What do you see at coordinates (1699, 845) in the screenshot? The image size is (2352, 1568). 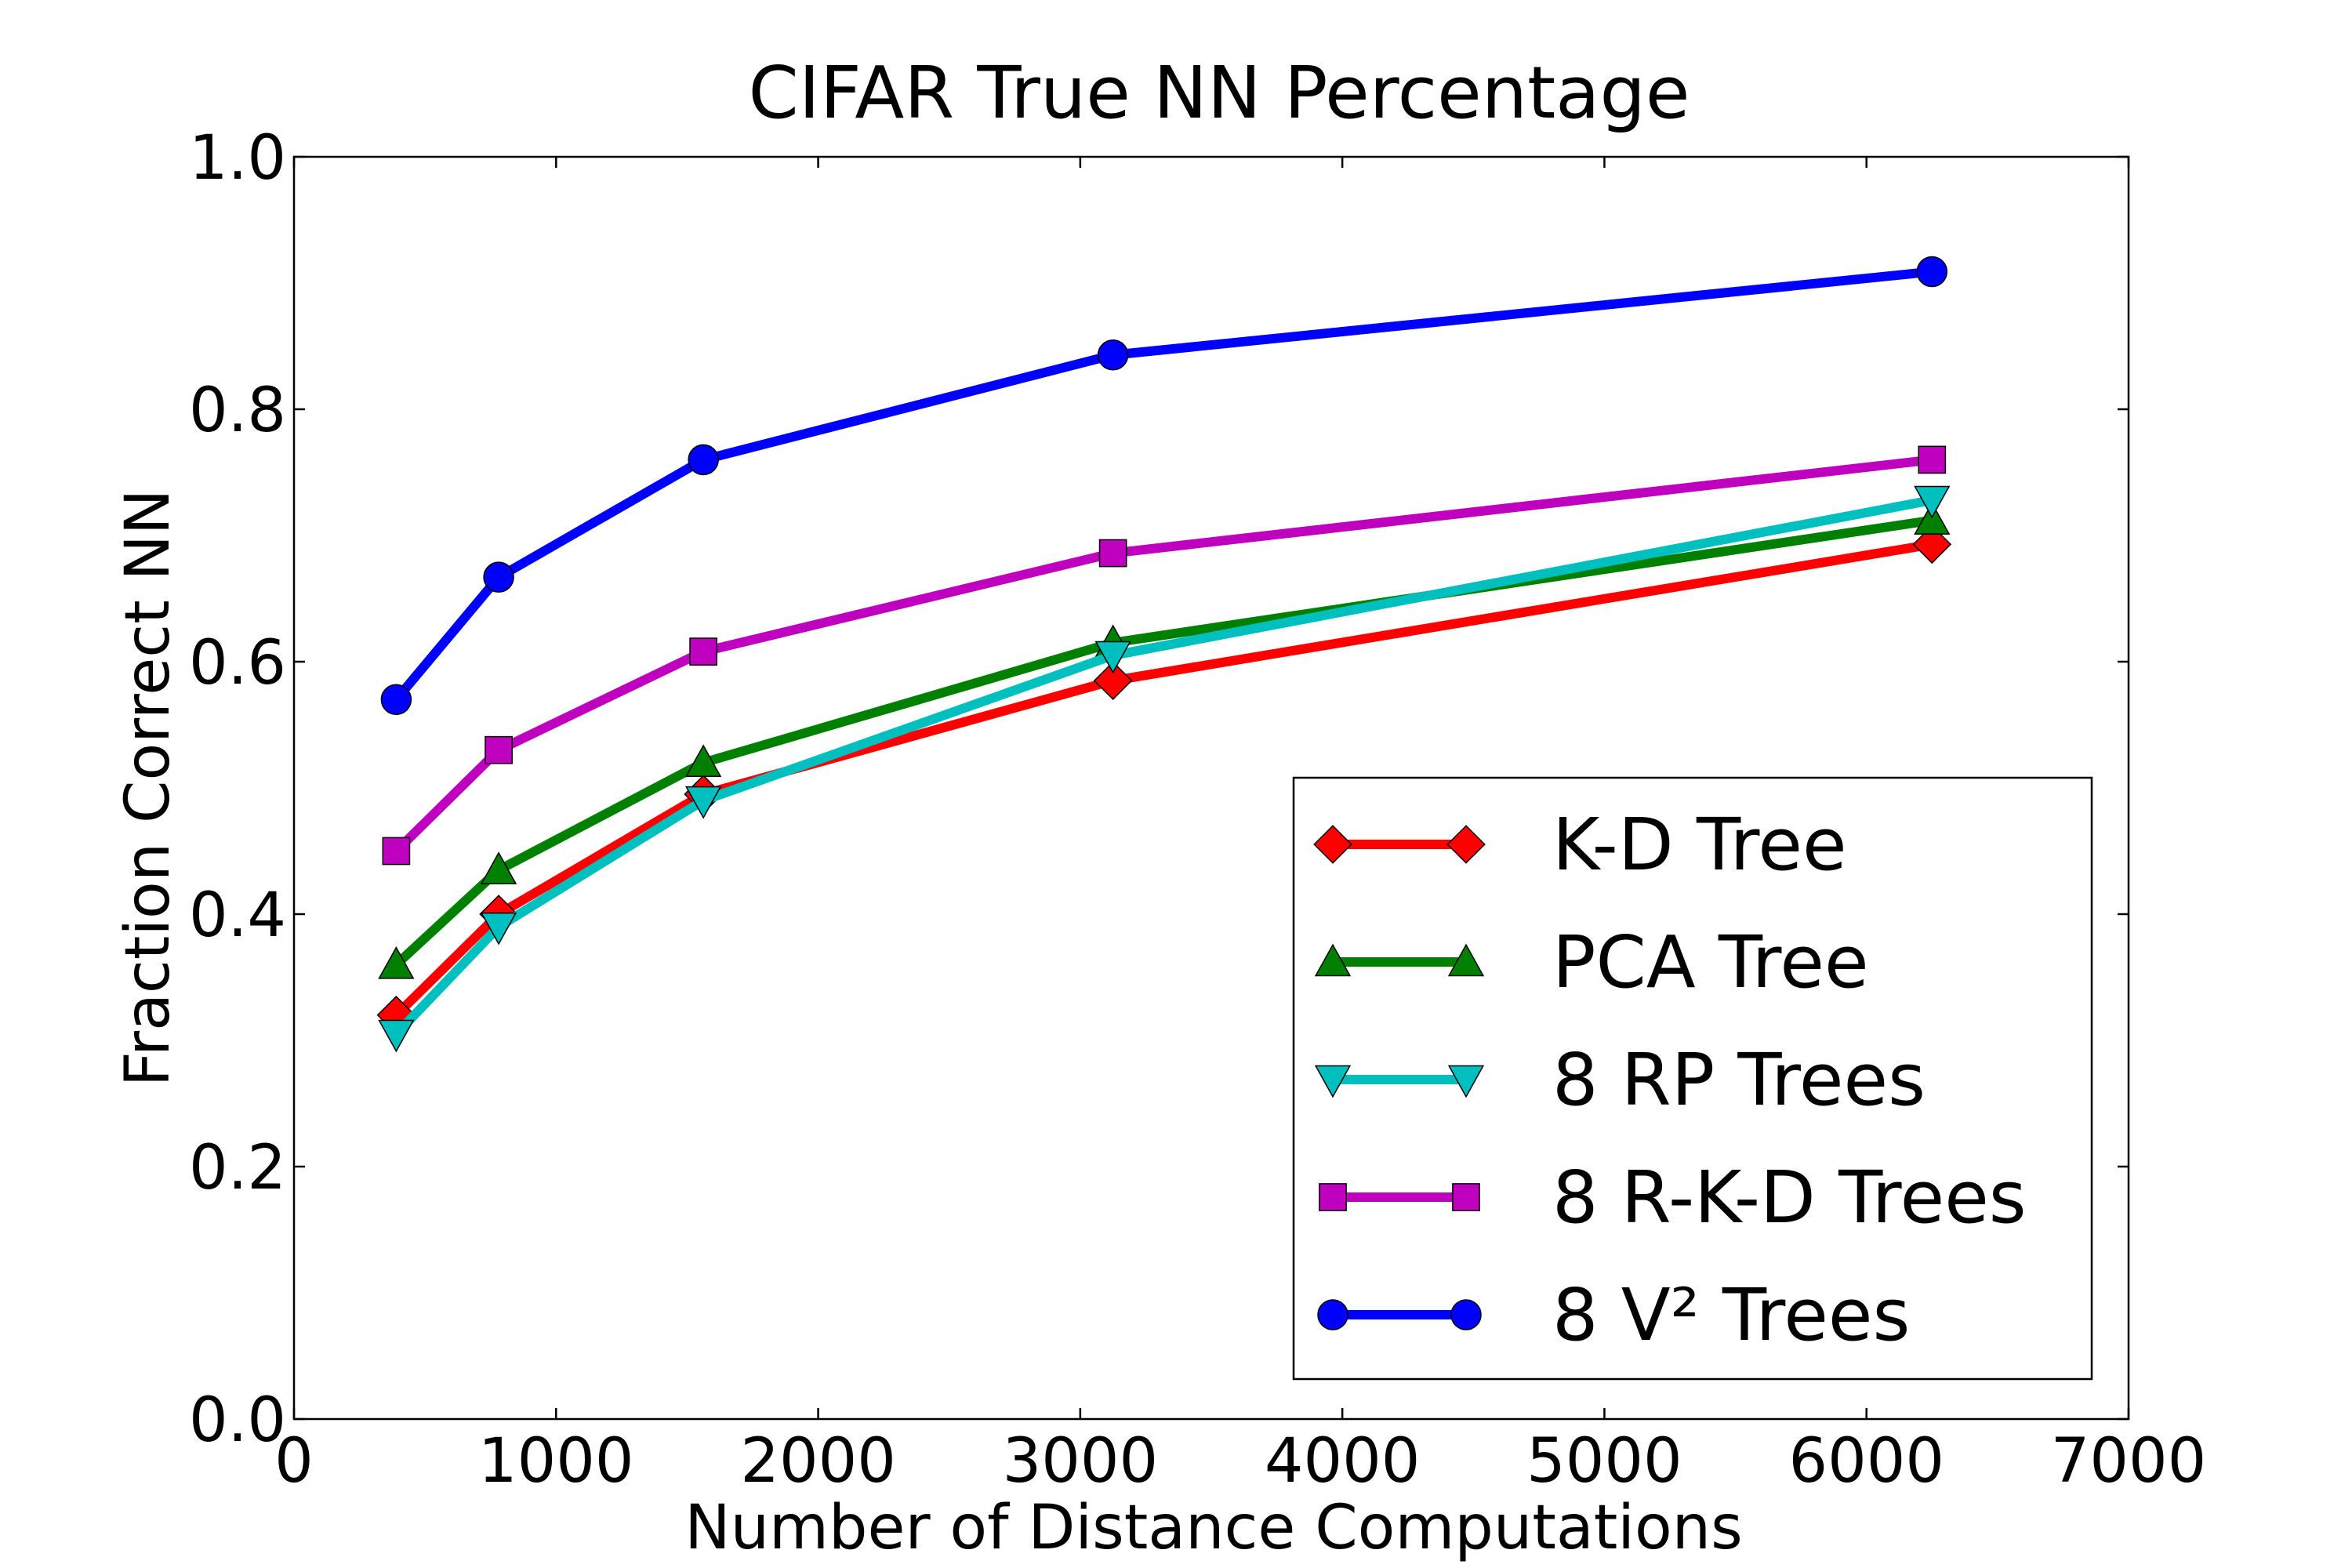 I see `legend-label: K-D Tree` at bounding box center [1699, 845].